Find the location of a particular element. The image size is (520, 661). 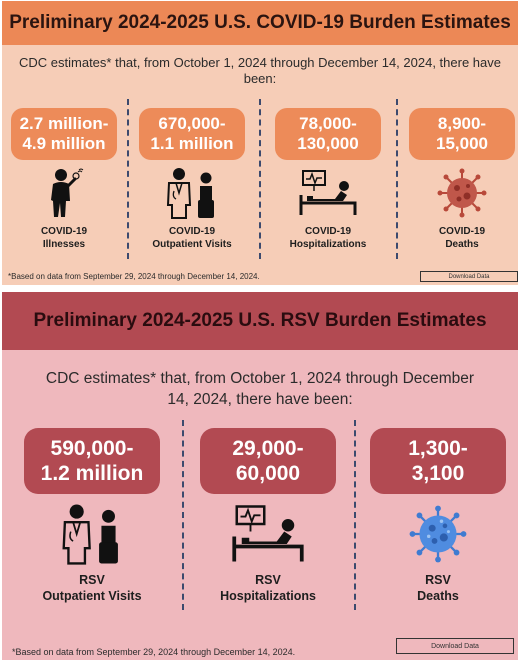

rsv-outpatient-label: RSV Outpatient Visits is located at coordinates (92, 588).